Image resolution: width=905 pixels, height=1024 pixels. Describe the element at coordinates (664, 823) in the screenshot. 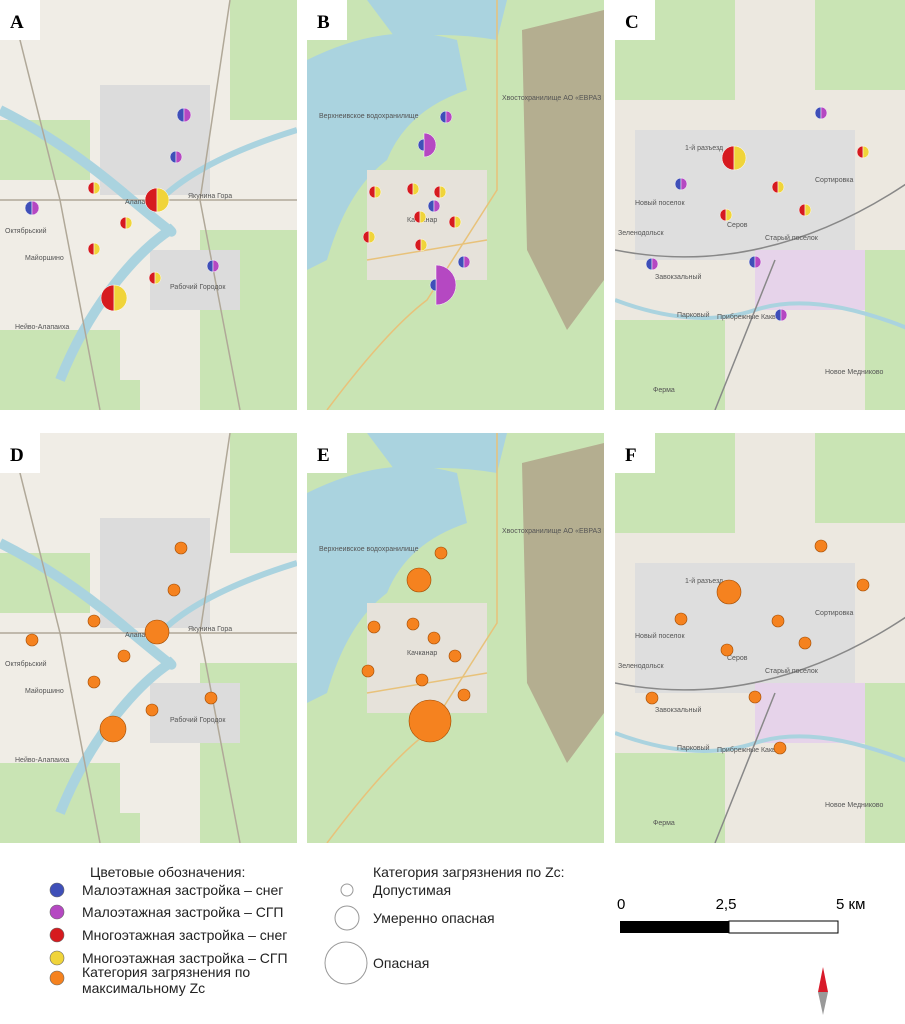

I see `place-label: Ферма` at that location.